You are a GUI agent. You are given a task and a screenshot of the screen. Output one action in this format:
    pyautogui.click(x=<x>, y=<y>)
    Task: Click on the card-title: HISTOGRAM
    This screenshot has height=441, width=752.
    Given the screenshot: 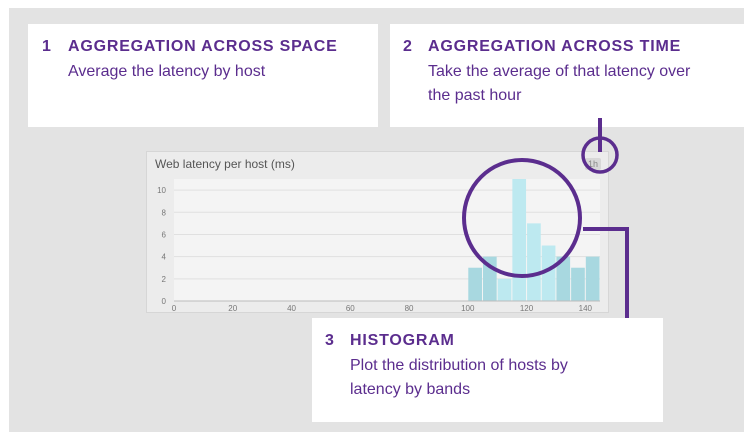 What is the action you would take?
    pyautogui.click(x=402, y=340)
    